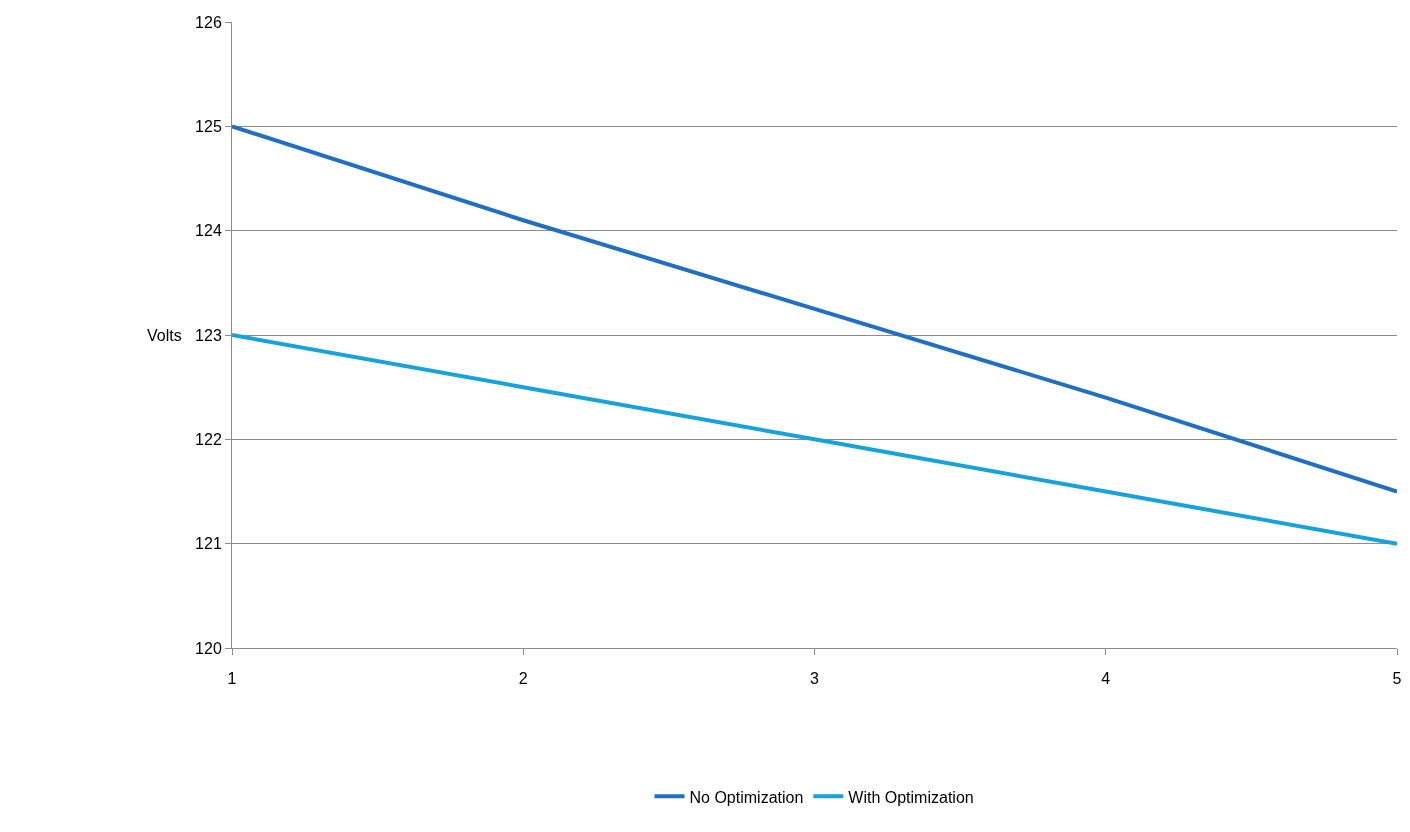 The height and width of the screenshot is (832, 1410). Describe the element at coordinates (232, 679) in the screenshot. I see `x-tick-label: 1` at that location.